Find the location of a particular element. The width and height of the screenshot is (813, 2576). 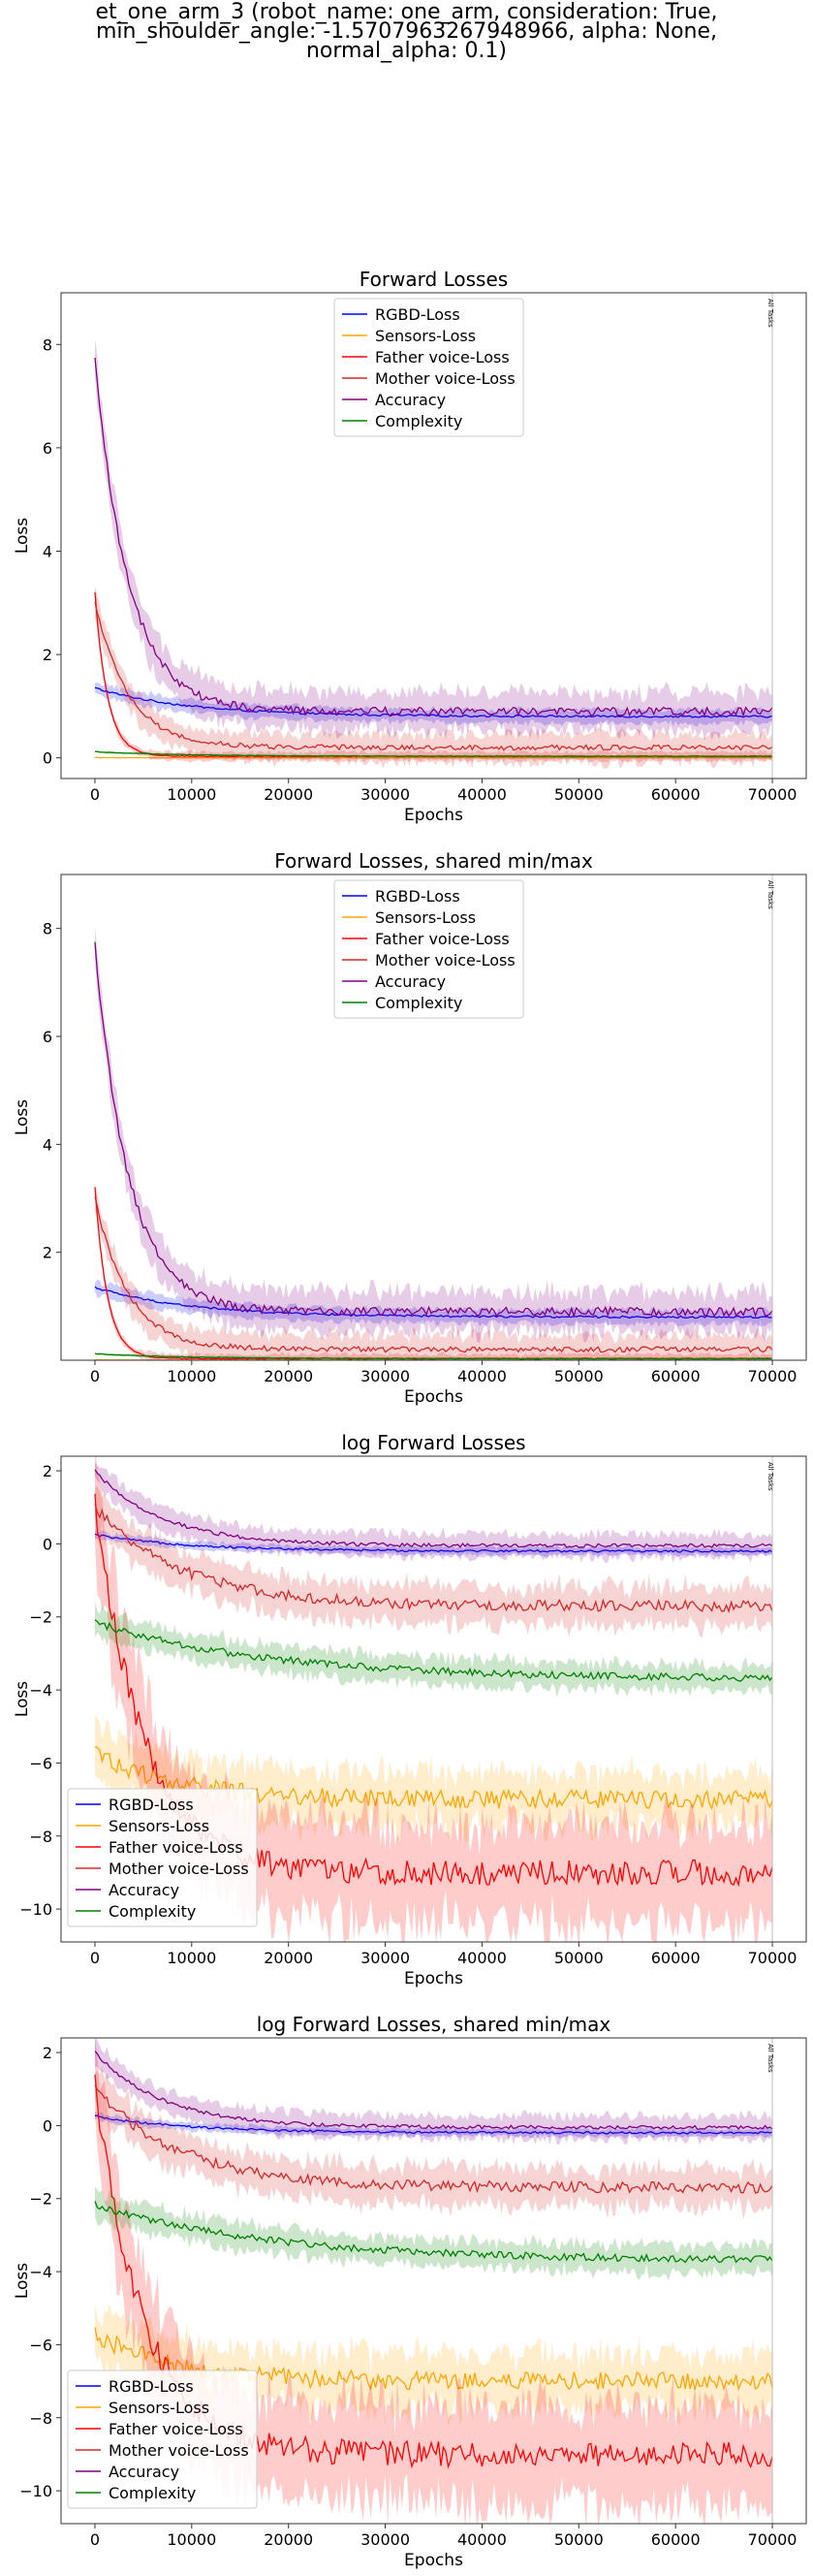

chart-title: log Forward Losses is located at coordinates (433, 1443).